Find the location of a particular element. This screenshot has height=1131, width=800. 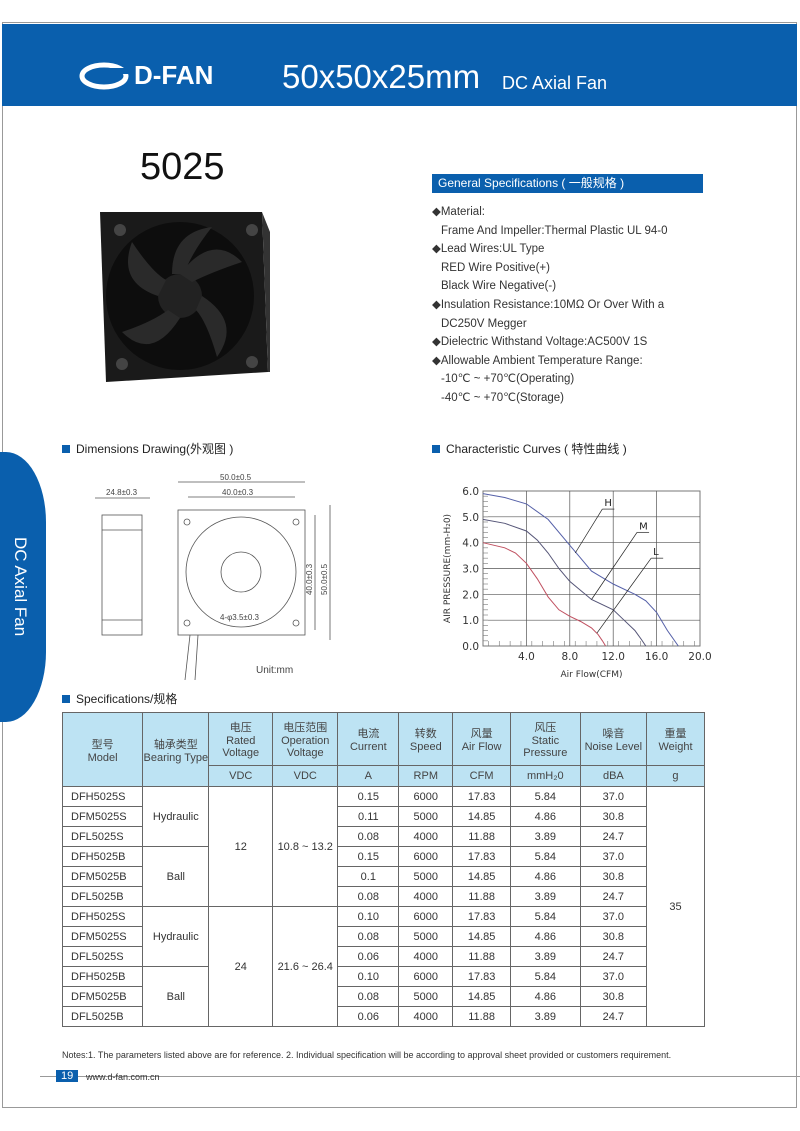

spec-line: Black Wire Negative(-) is located at coordinates (499, 286).